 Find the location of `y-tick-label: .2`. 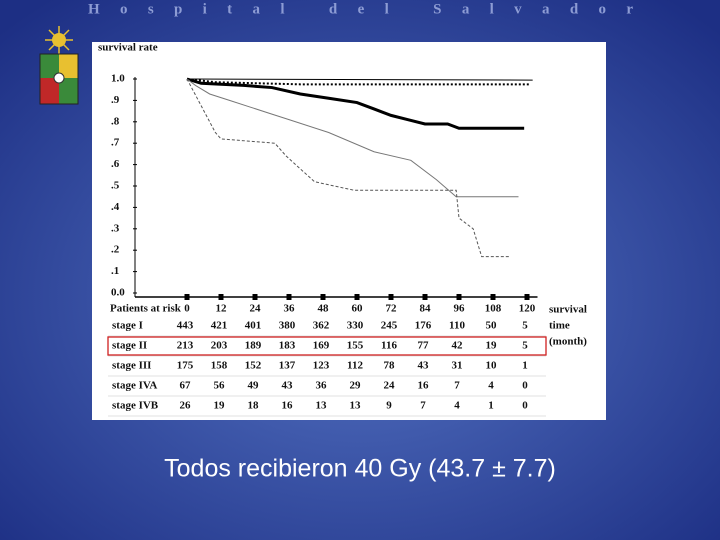

y-tick-label: .2 is located at coordinates (115, 250).